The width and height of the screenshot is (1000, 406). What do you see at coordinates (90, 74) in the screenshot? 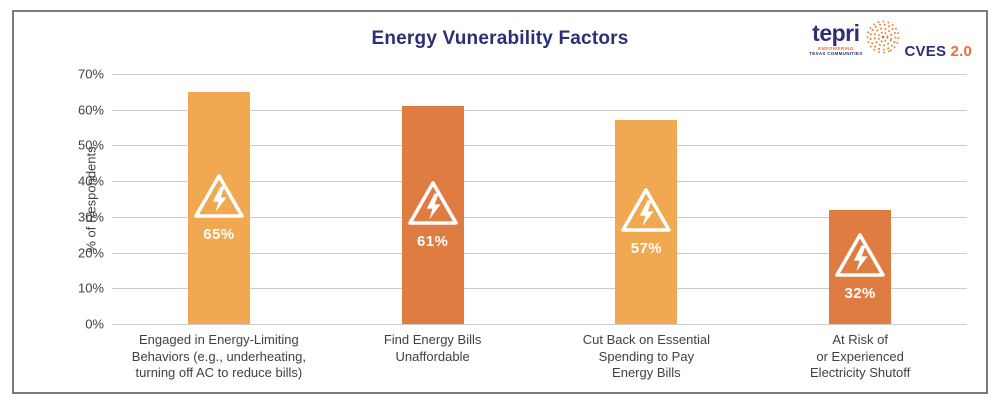
I see `y-tick-label: 70%` at bounding box center [90, 74].